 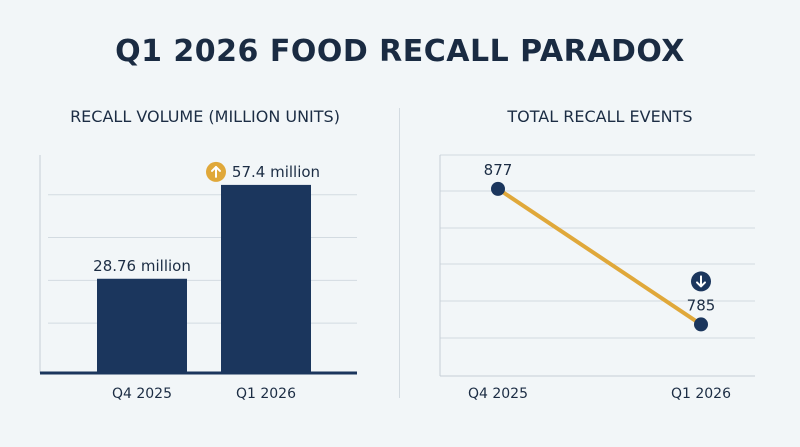 What do you see at coordinates (142, 394) in the screenshot?
I see `volume-category-label: Q4 2025` at bounding box center [142, 394].